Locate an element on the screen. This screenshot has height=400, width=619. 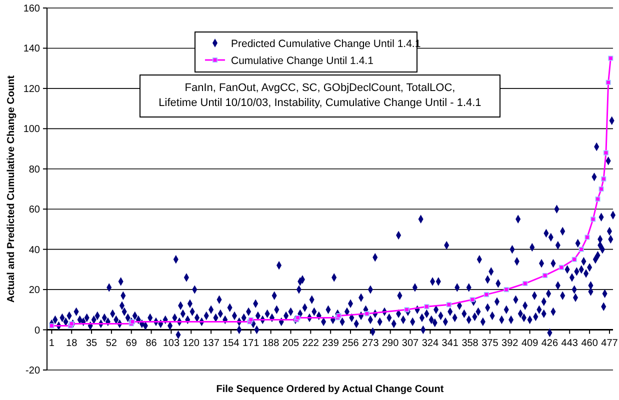
x-tick-label: 375 is located at coordinates (490, 343).